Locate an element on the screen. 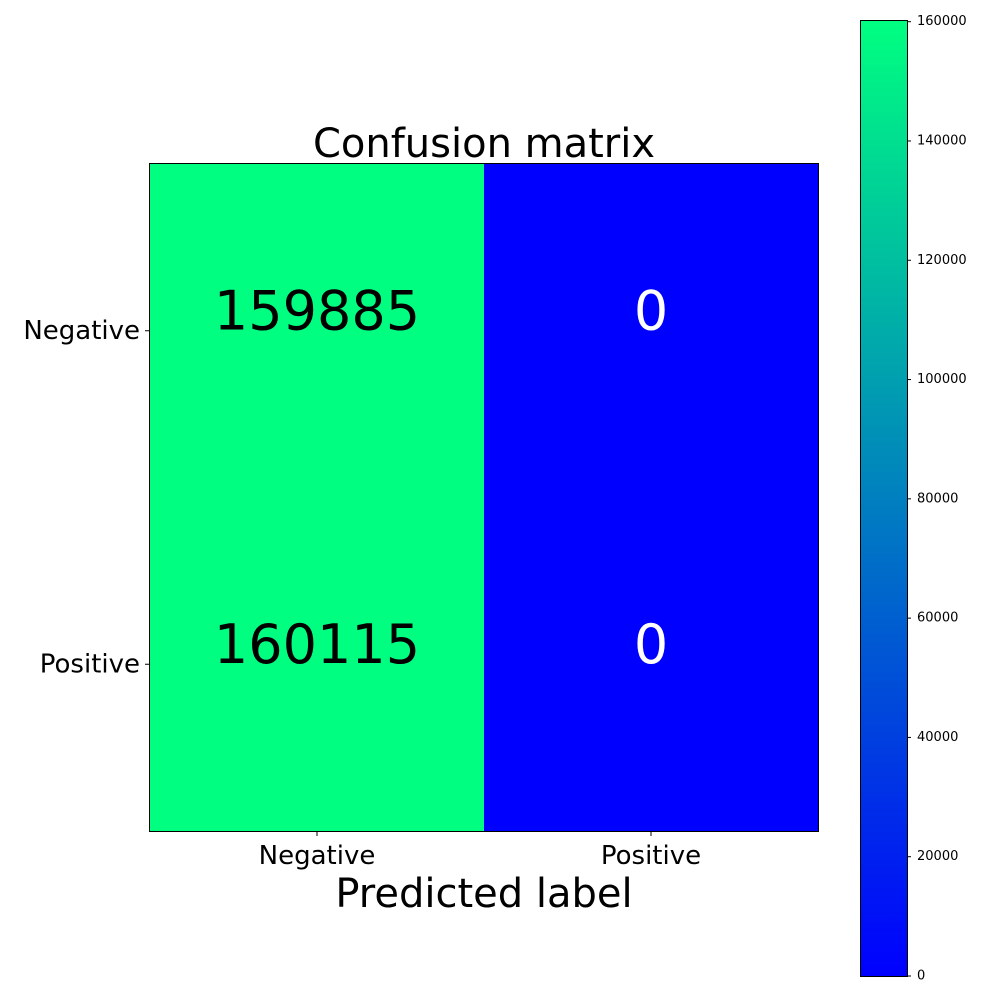 The width and height of the screenshot is (1000, 1000). x-tick-label: Positive is located at coordinates (651, 856).